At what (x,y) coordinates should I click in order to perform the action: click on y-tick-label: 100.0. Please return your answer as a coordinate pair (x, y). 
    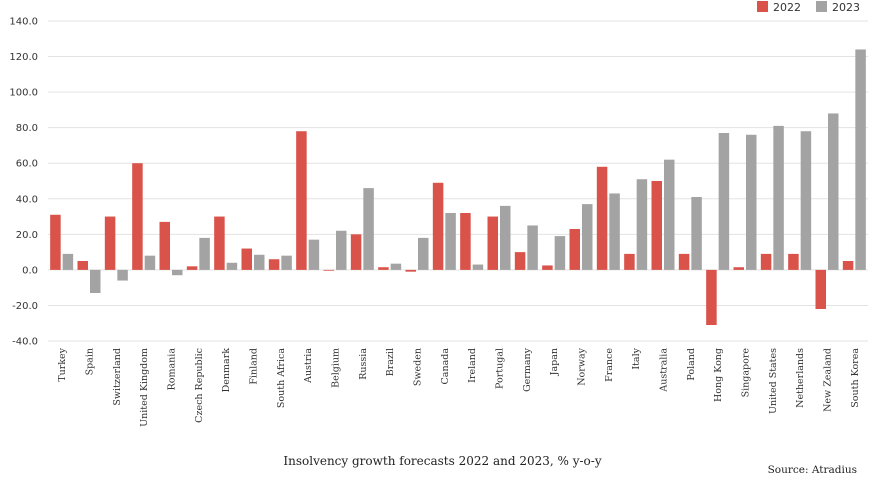
    Looking at the image, I should click on (23, 93).